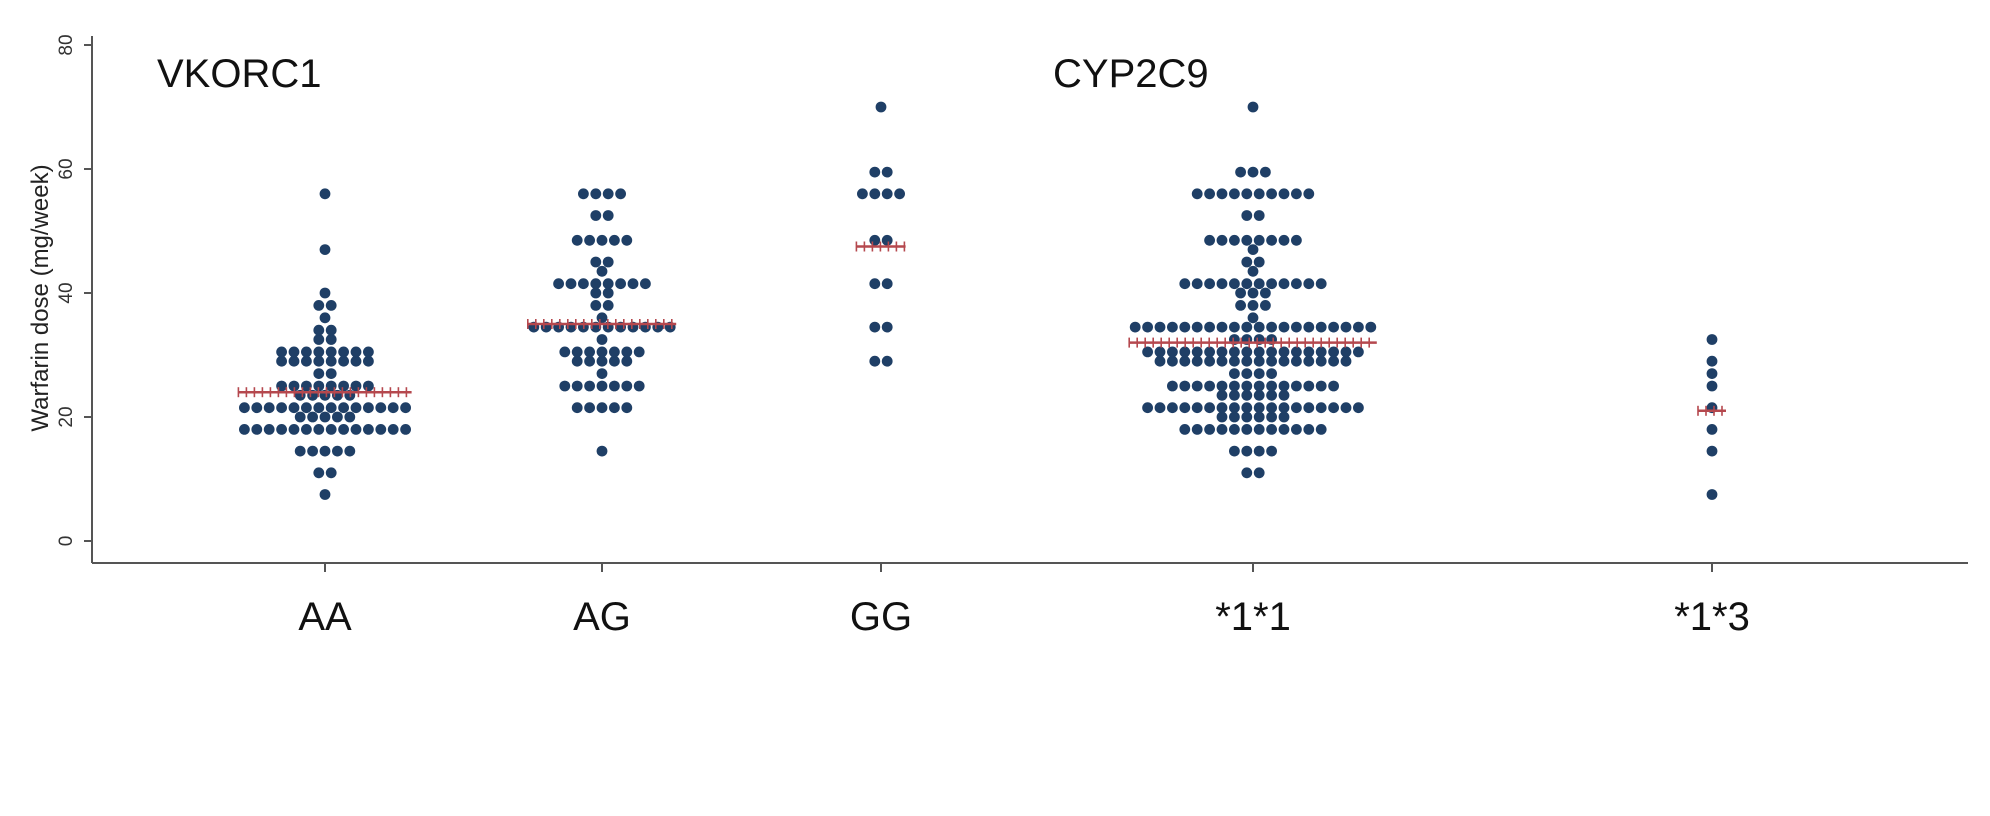 This screenshot has height=816, width=1990. What do you see at coordinates (66, 168) in the screenshot?
I see `y-tick-label: 60` at bounding box center [66, 168].